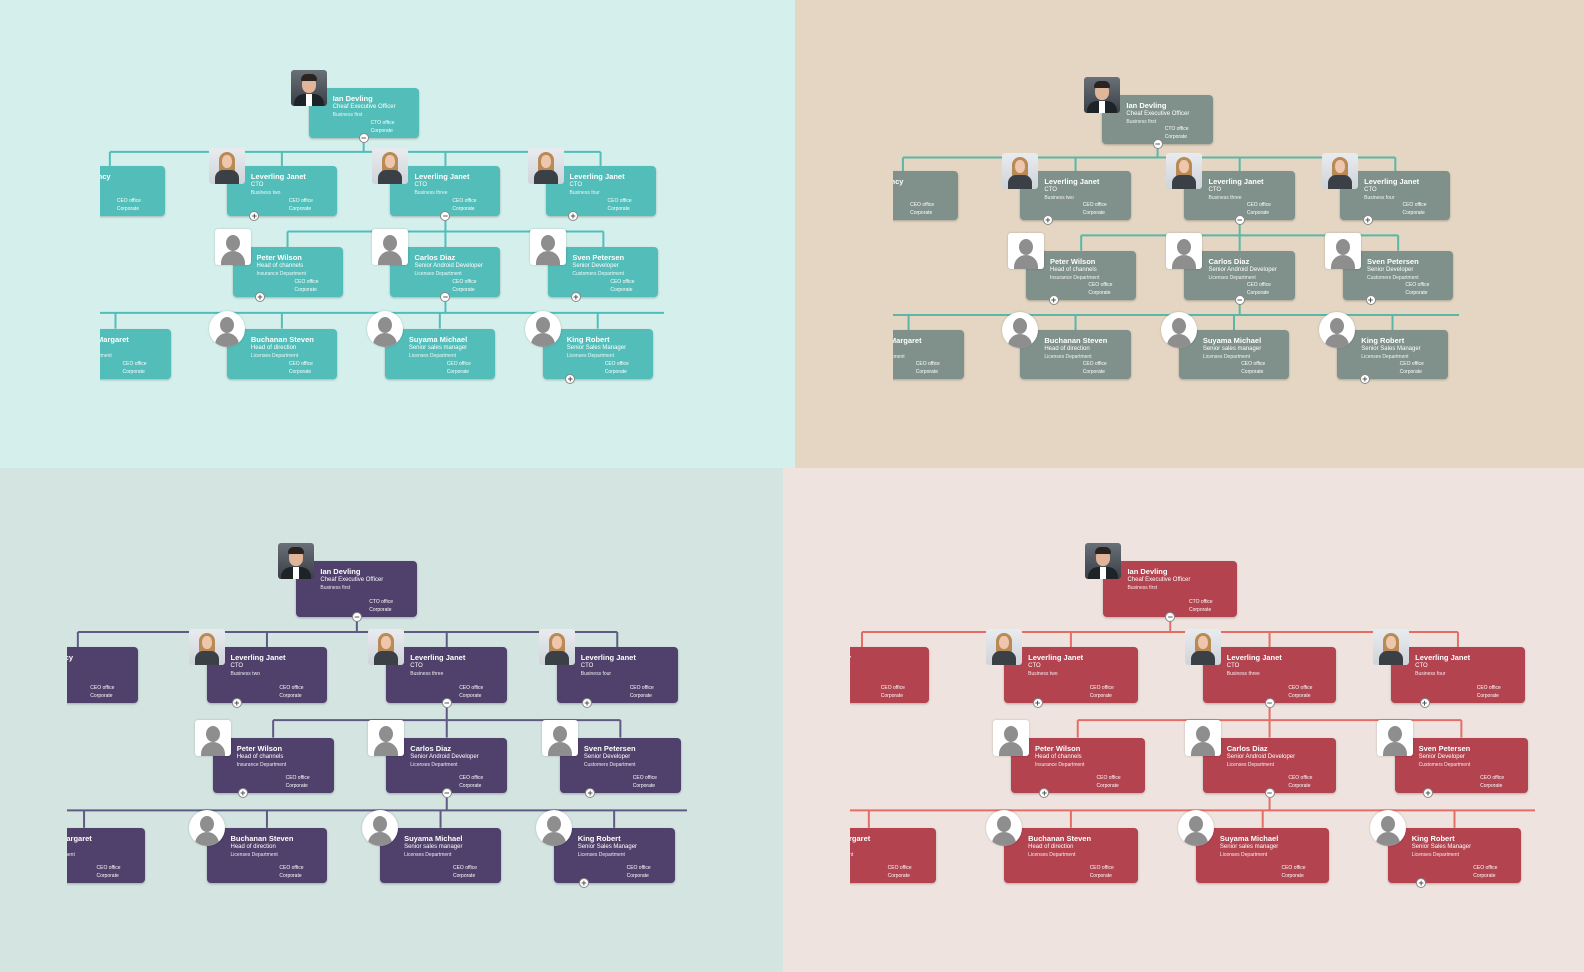  What do you see at coordinates (464, 876) in the screenshot?
I see `office-group-label: Corporate` at bounding box center [464, 876].